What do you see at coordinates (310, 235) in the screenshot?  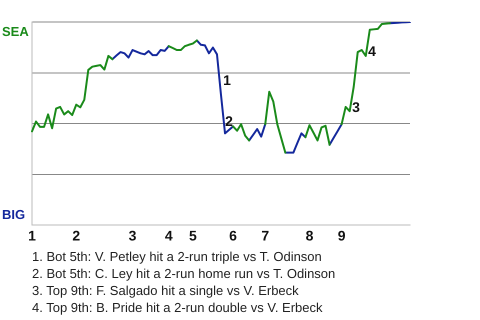 I see `x-tick-label: 8` at bounding box center [310, 235].